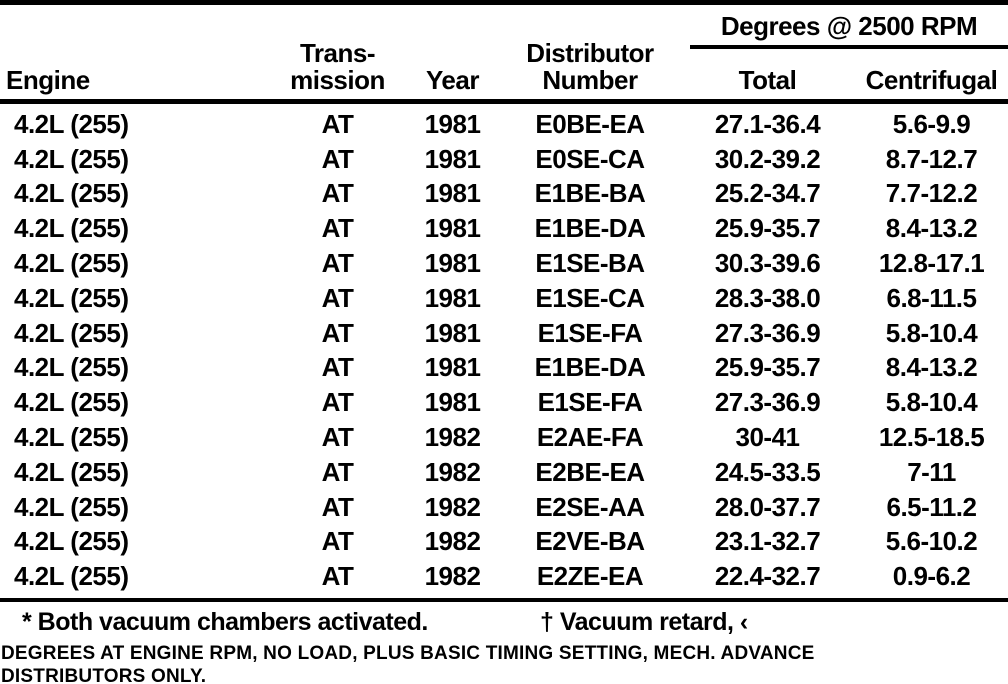 This screenshot has width=1008, height=684. What do you see at coordinates (767, 193) in the screenshot?
I see `total-cell: 25.2-34.7` at bounding box center [767, 193].